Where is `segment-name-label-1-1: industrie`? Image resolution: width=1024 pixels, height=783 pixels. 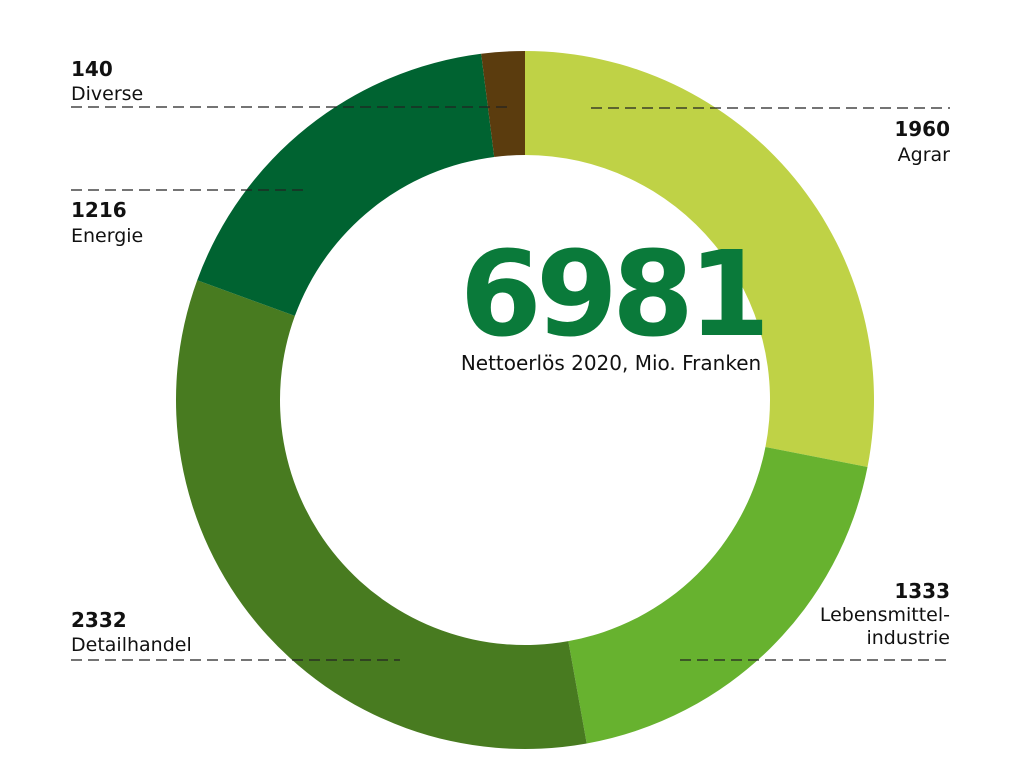 segment-name-label-1-1: industrie is located at coordinates (908, 638).